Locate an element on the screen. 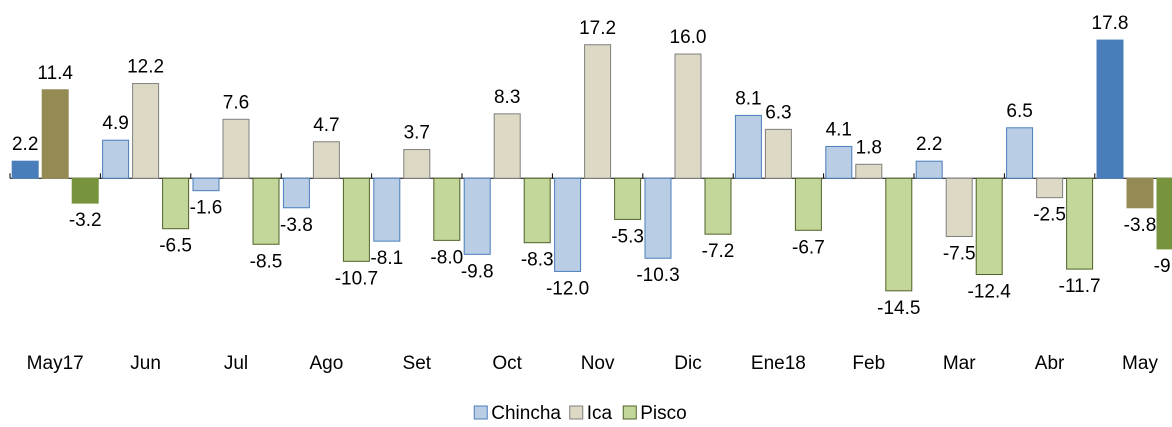 The height and width of the screenshot is (427, 1172). data-label: -9.1 is located at coordinates (1163, 266).